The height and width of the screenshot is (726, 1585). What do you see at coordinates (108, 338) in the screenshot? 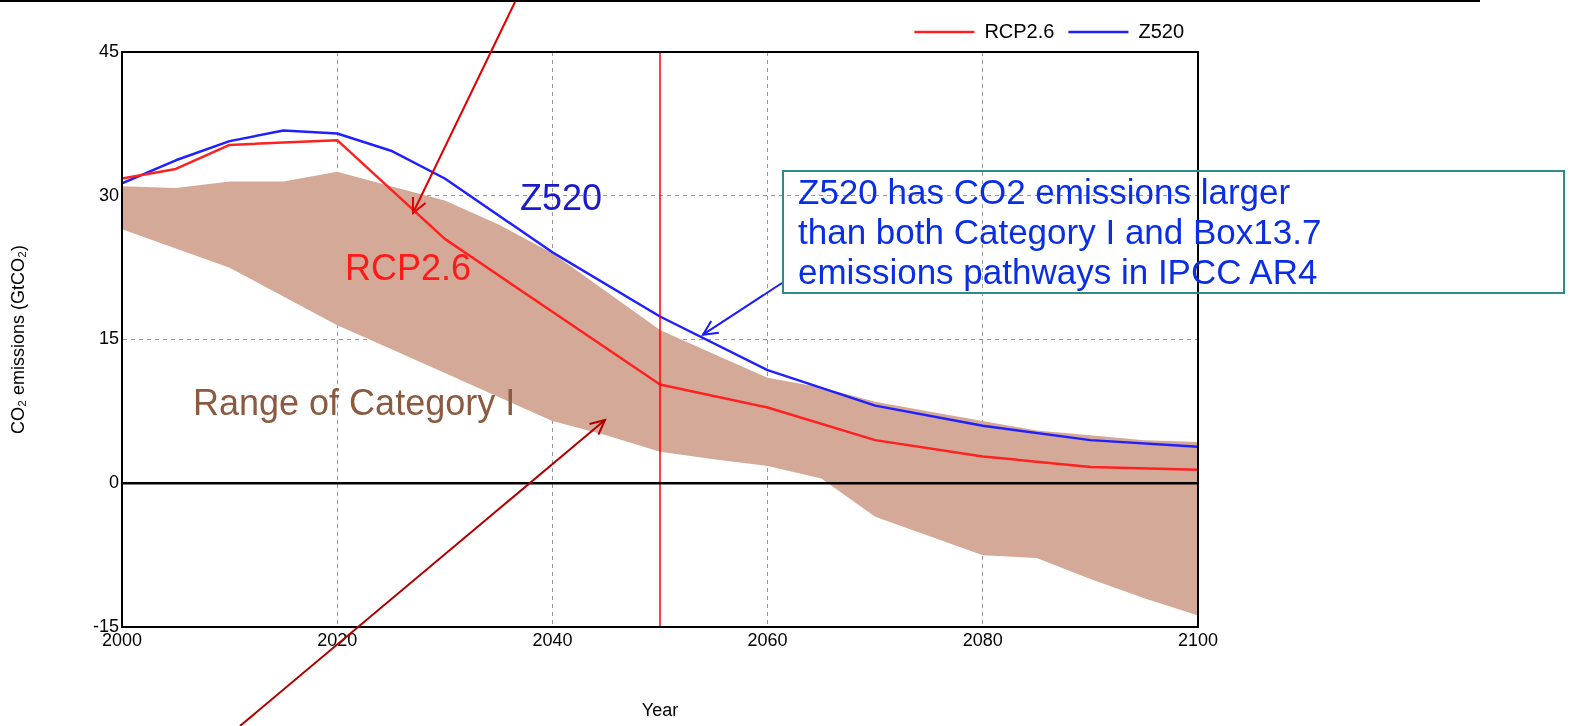
I see `y-tick-label: 15` at bounding box center [108, 338].